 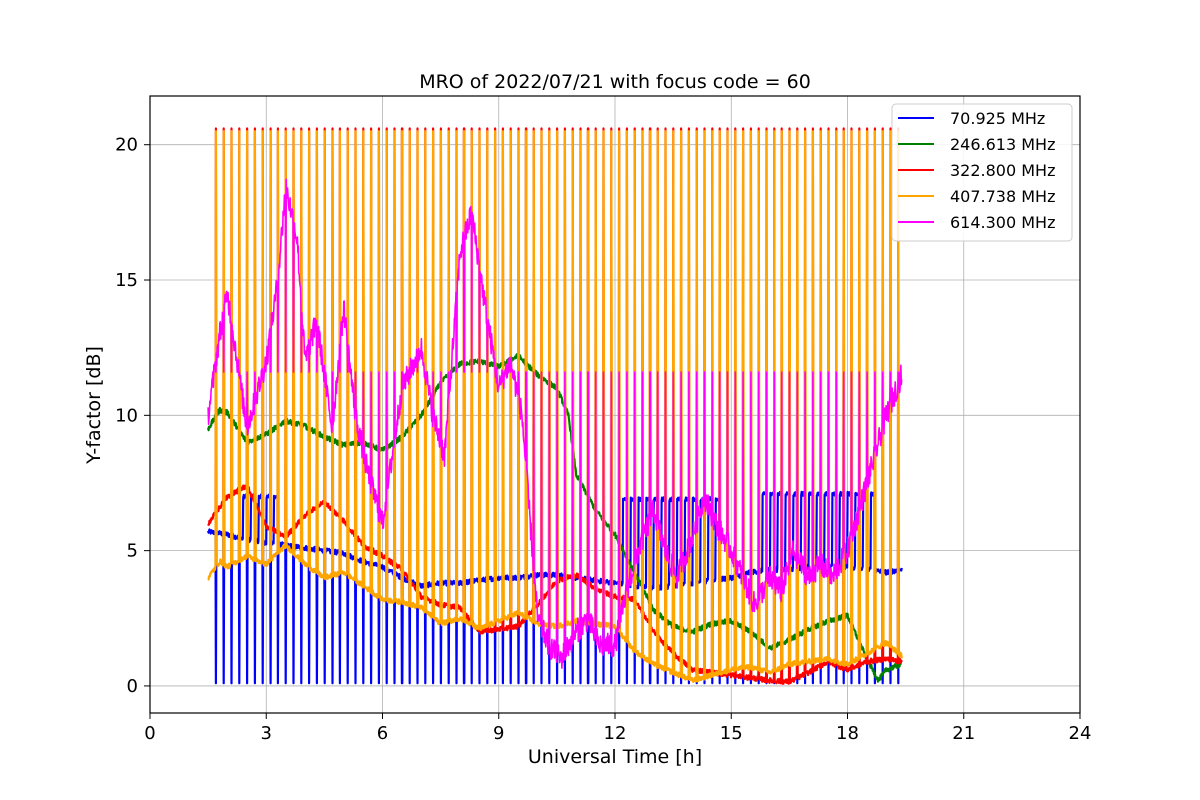 What do you see at coordinates (847, 733) in the screenshot?
I see `x-tick-label: 18` at bounding box center [847, 733].